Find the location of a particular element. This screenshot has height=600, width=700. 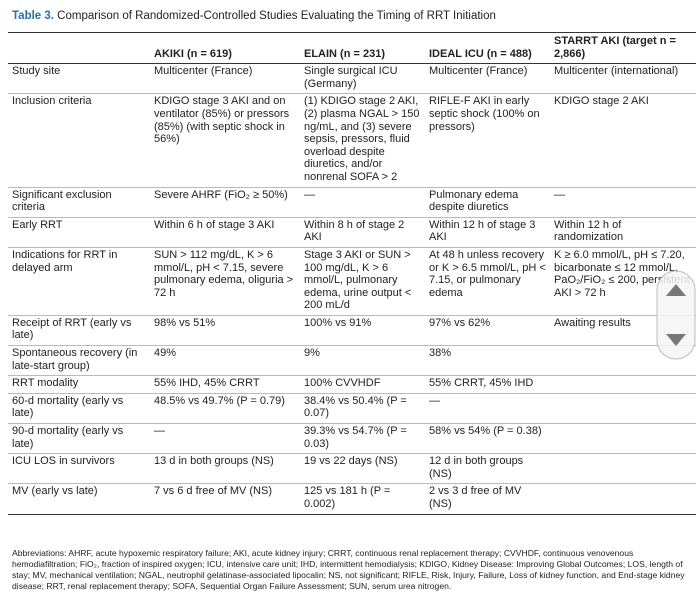

table-cell: 125 vs 181 h (P = 0.002) is located at coordinates (362, 499).